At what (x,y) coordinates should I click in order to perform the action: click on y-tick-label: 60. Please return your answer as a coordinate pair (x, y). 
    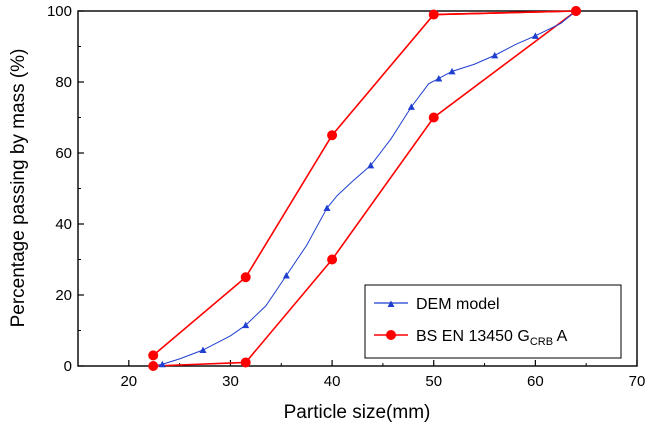
    Looking at the image, I should click on (63, 153).